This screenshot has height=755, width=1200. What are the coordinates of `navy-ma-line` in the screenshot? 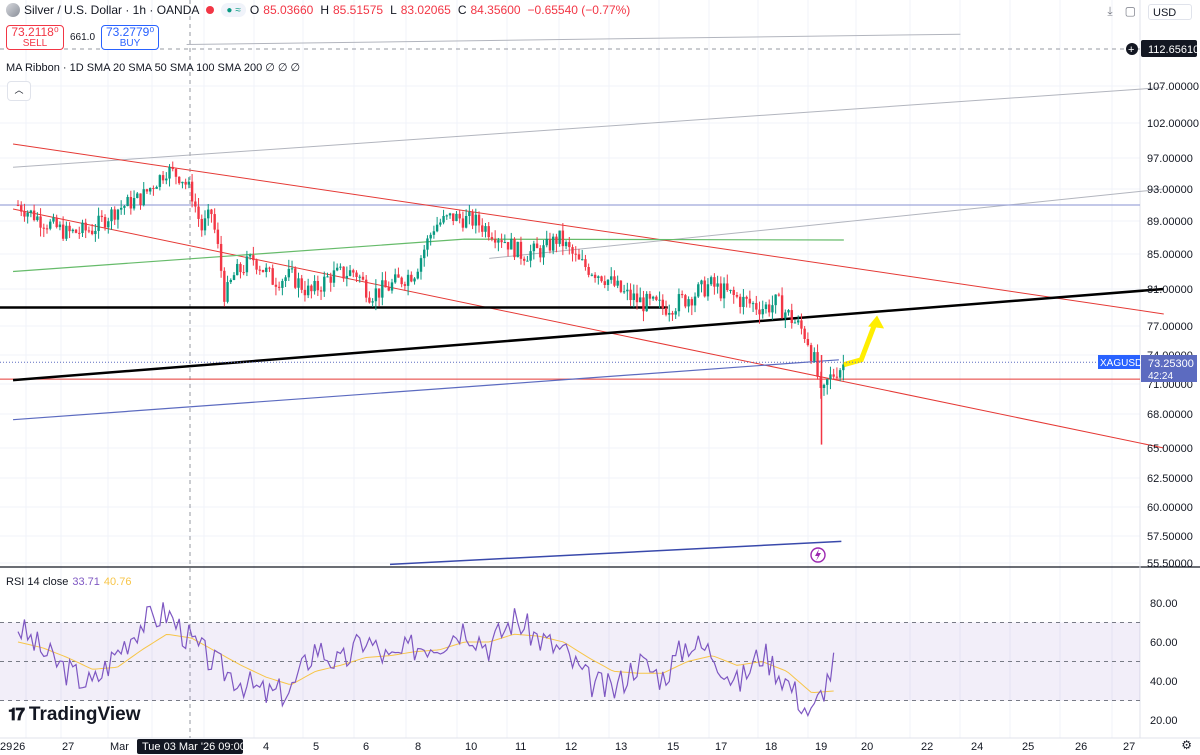 It's located at (615, 553).